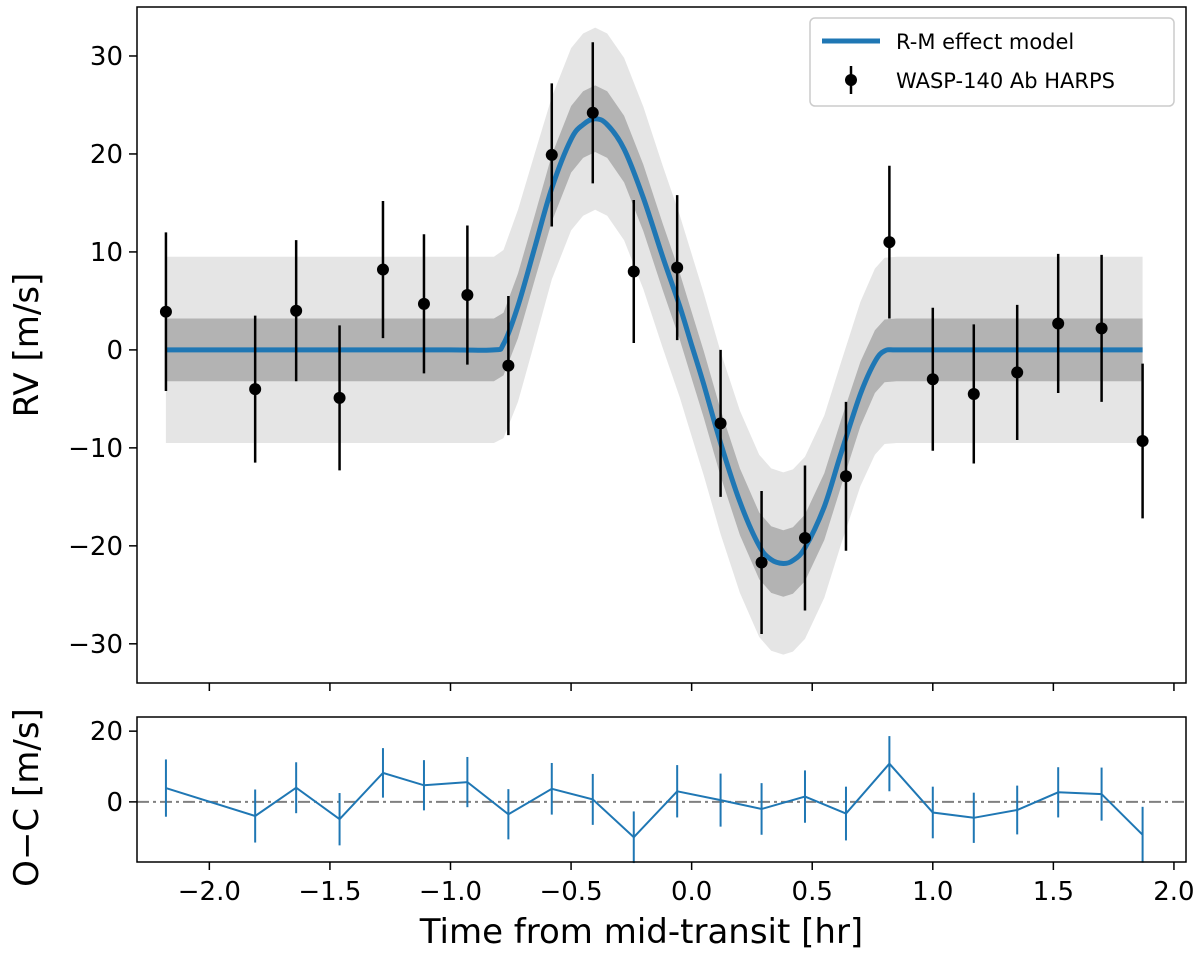  Describe the element at coordinates (106, 732) in the screenshot. I see `residual-y-tick-label: 20` at that location.